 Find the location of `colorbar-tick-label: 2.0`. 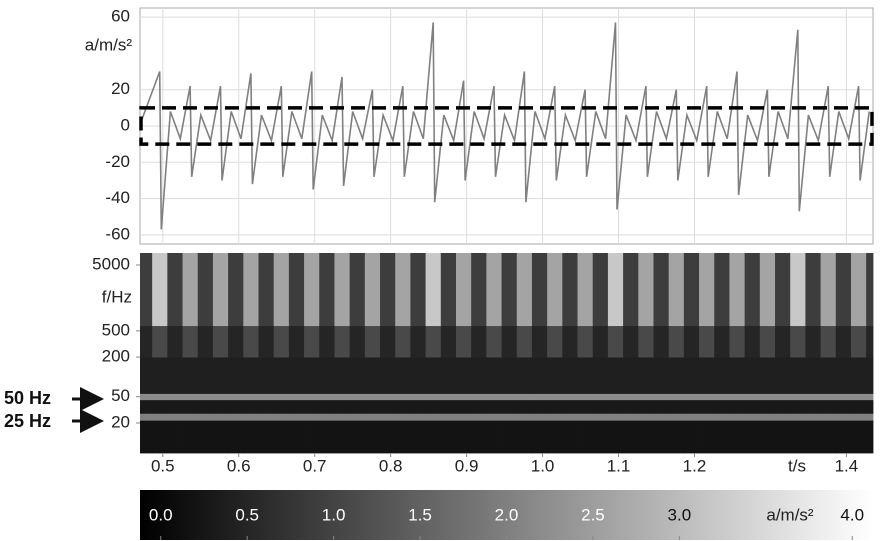

colorbar-tick-label: 2.0 is located at coordinates (507, 514).